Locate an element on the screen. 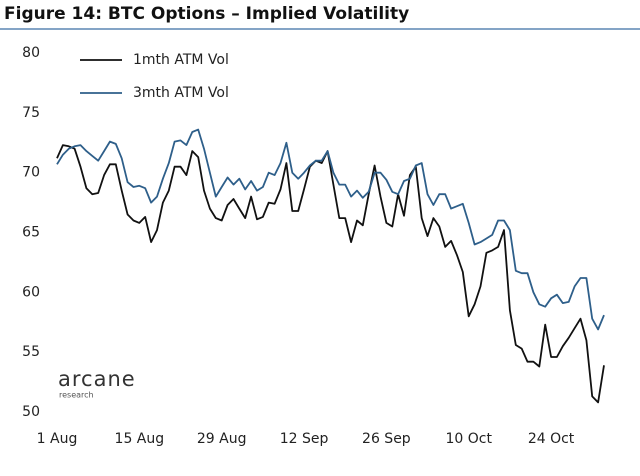 The height and width of the screenshot is (476, 640). x-tick-label: 29 Aug is located at coordinates (222, 439).